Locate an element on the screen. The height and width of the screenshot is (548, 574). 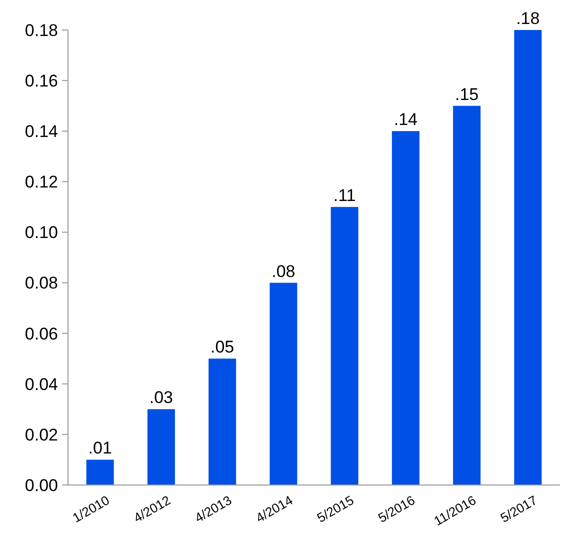
data-label: .01 is located at coordinates (100, 448).